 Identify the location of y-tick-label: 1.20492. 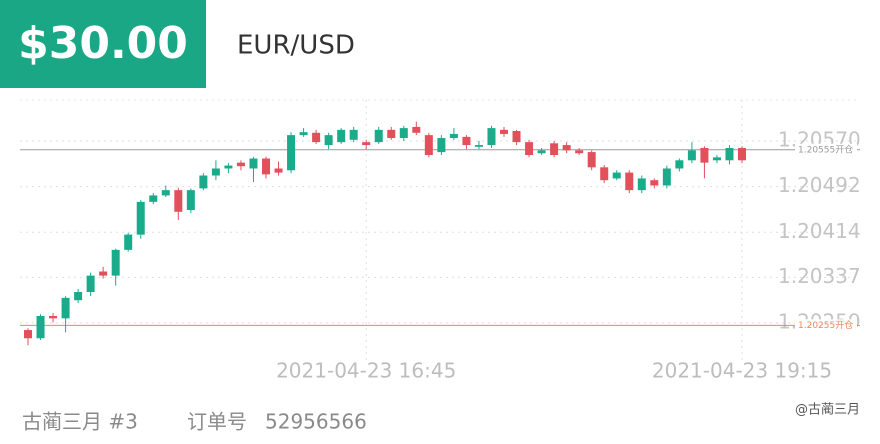
(819, 185).